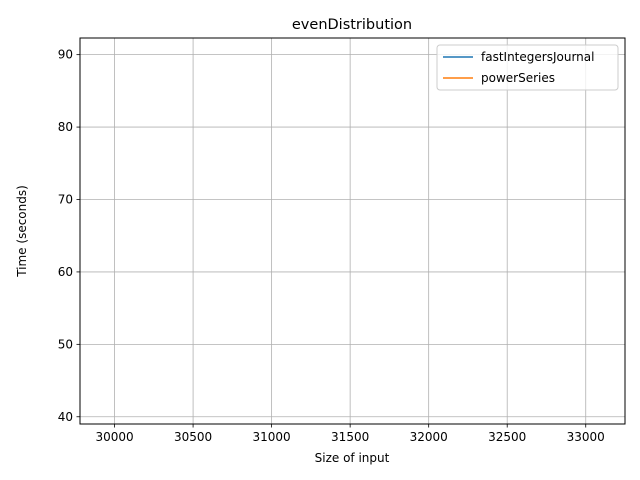  What do you see at coordinates (193, 437) in the screenshot?
I see `x-tick-label: 30500` at bounding box center [193, 437].